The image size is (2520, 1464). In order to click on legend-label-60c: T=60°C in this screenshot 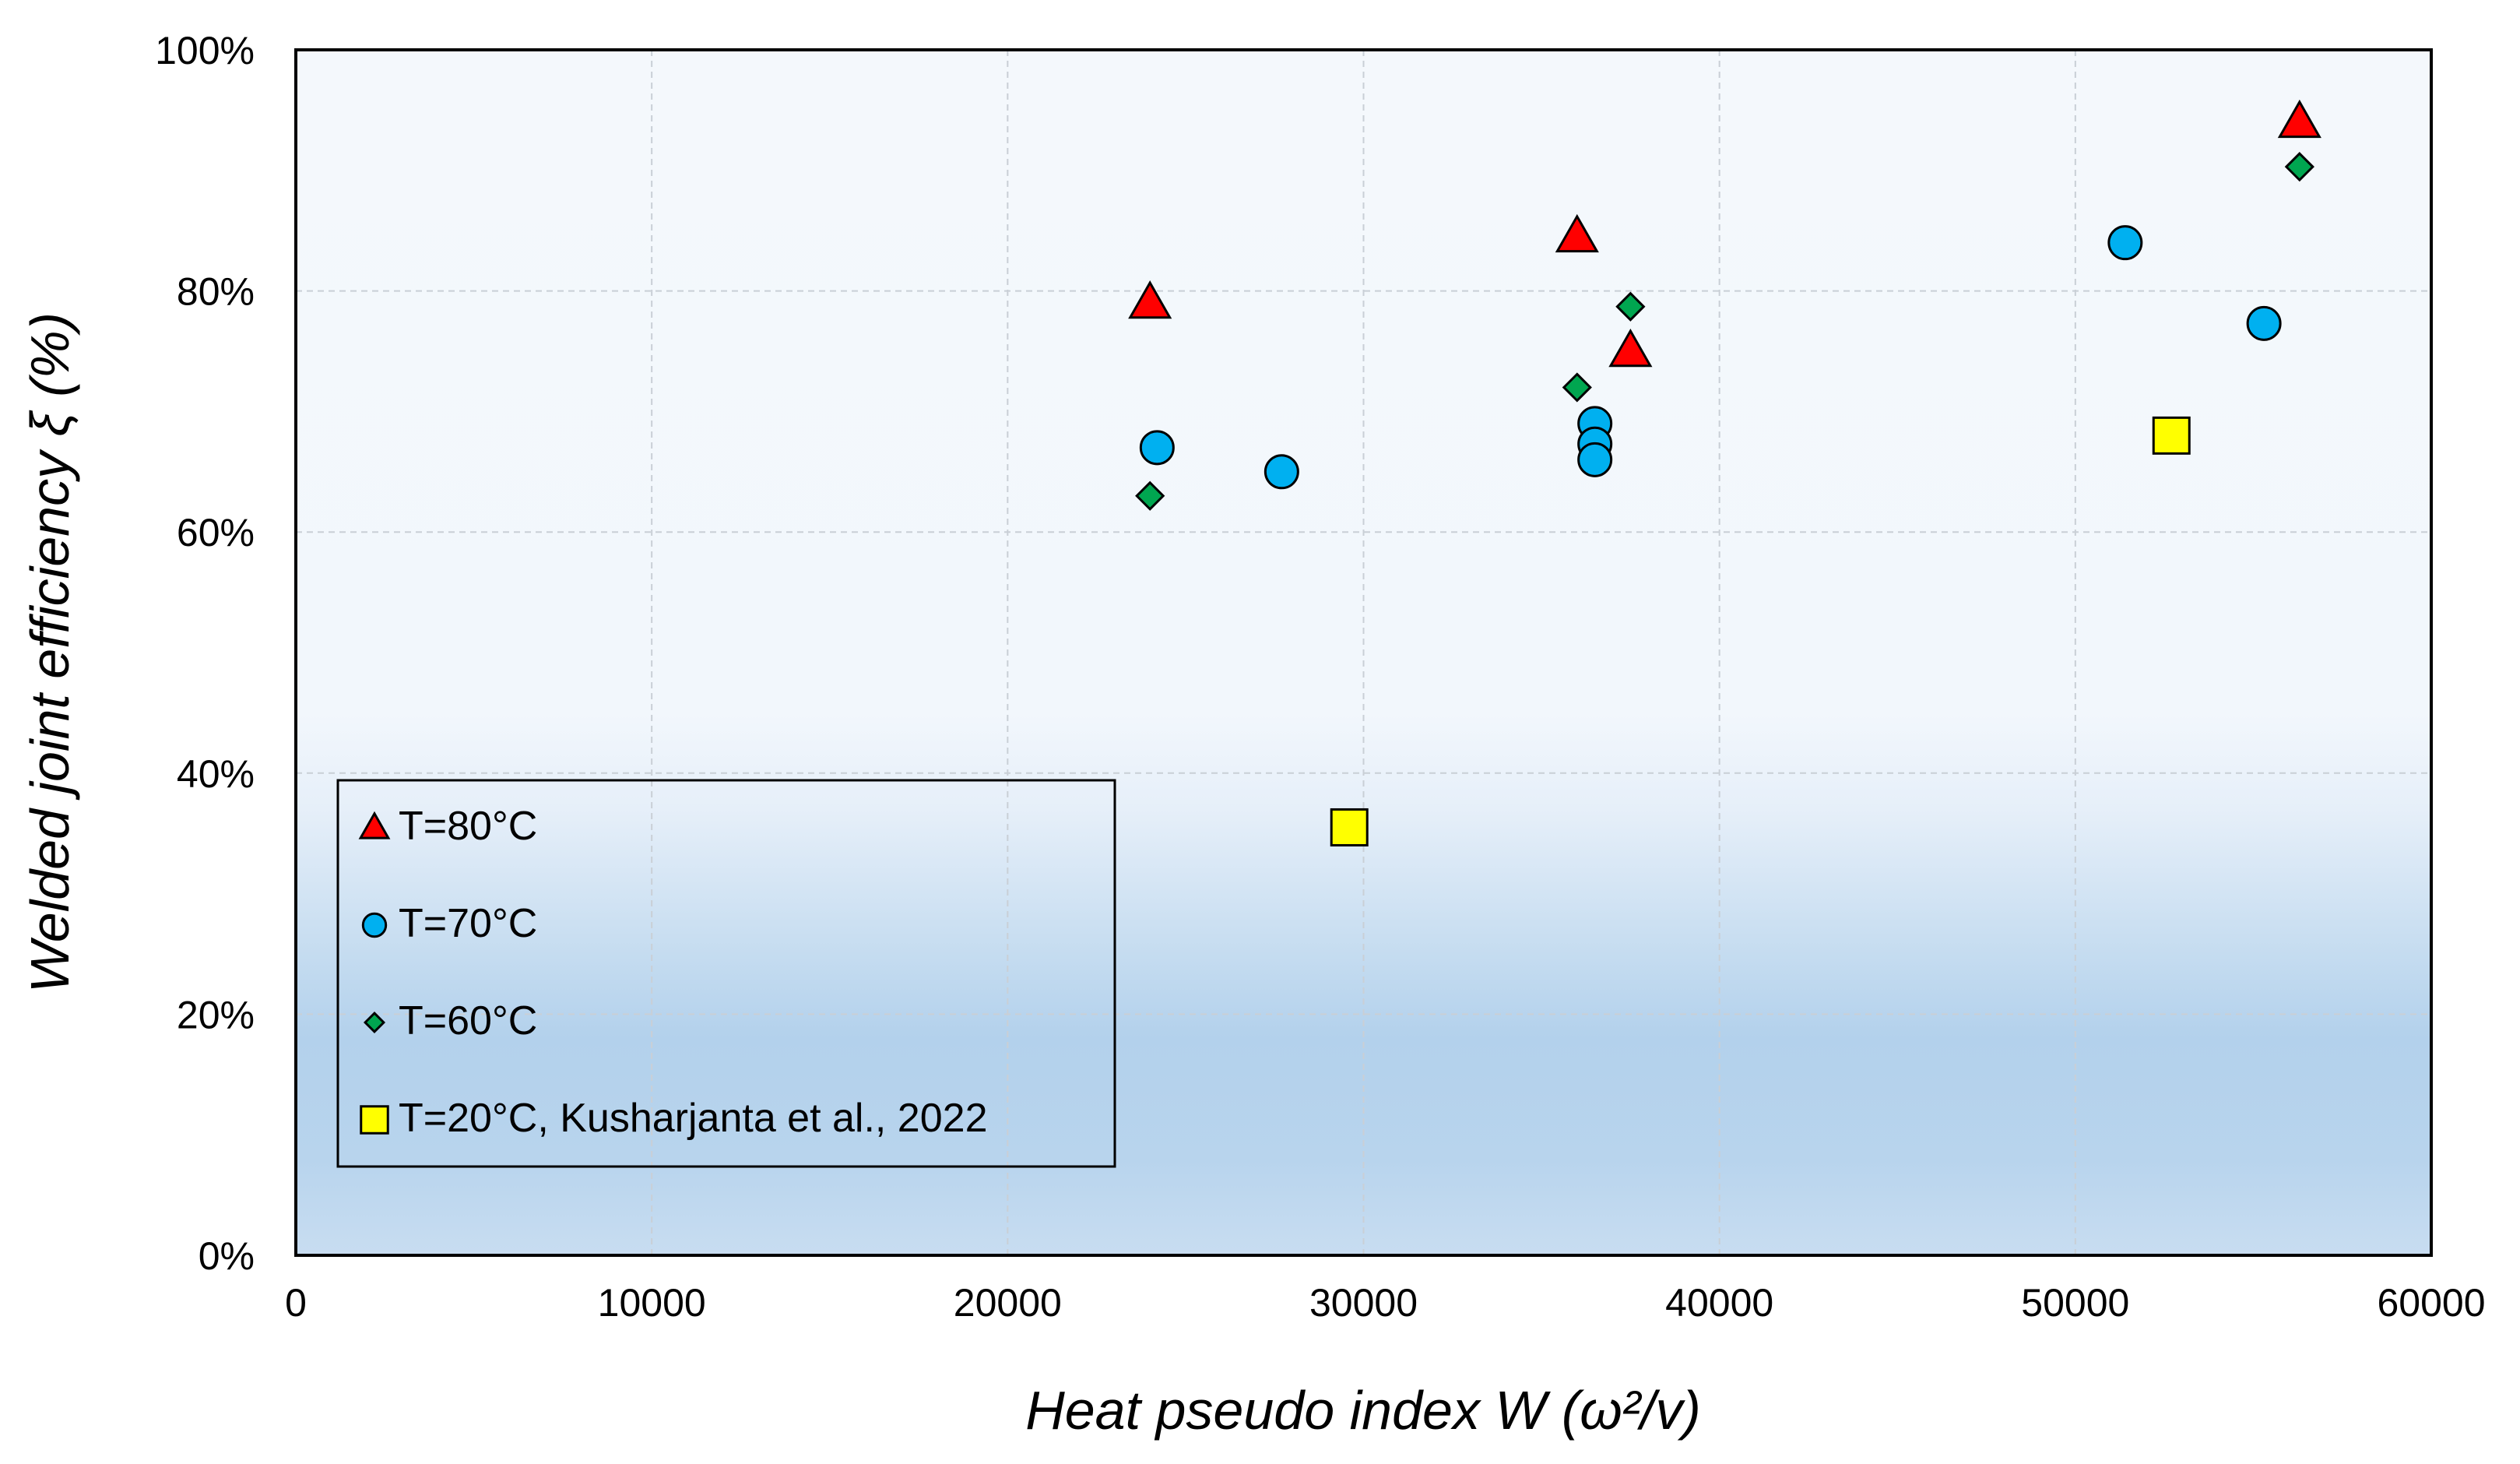, I will do `click(468, 1020)`.